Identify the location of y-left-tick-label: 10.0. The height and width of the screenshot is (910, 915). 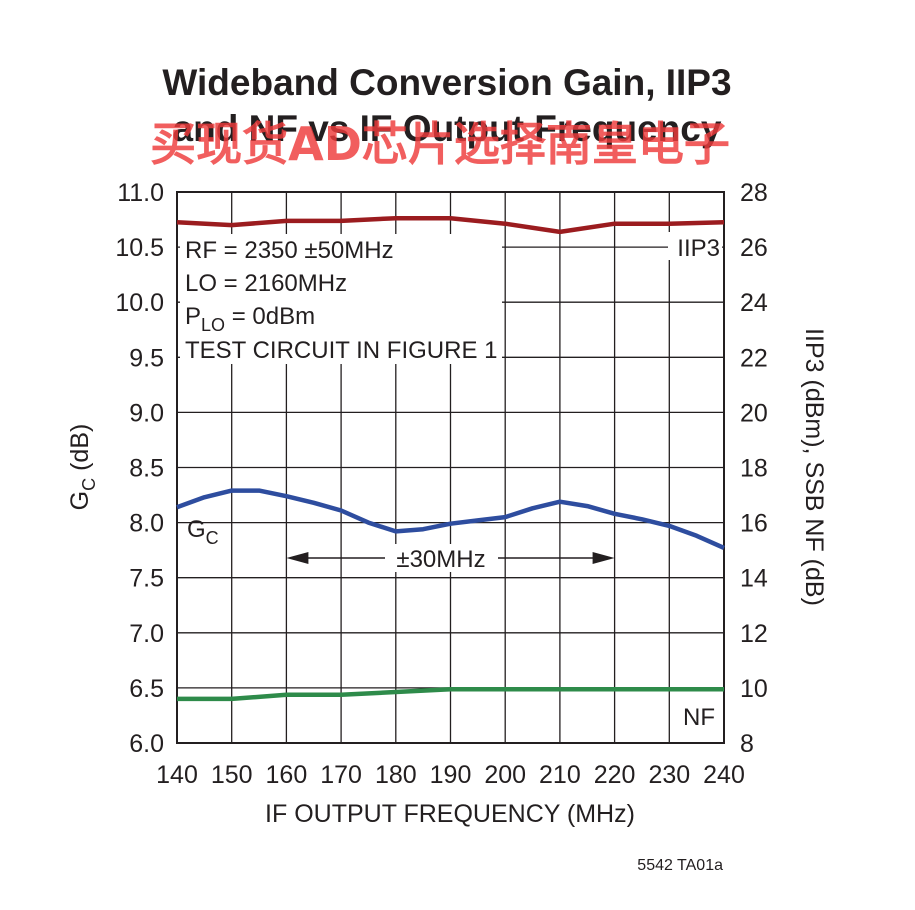
(139, 303).